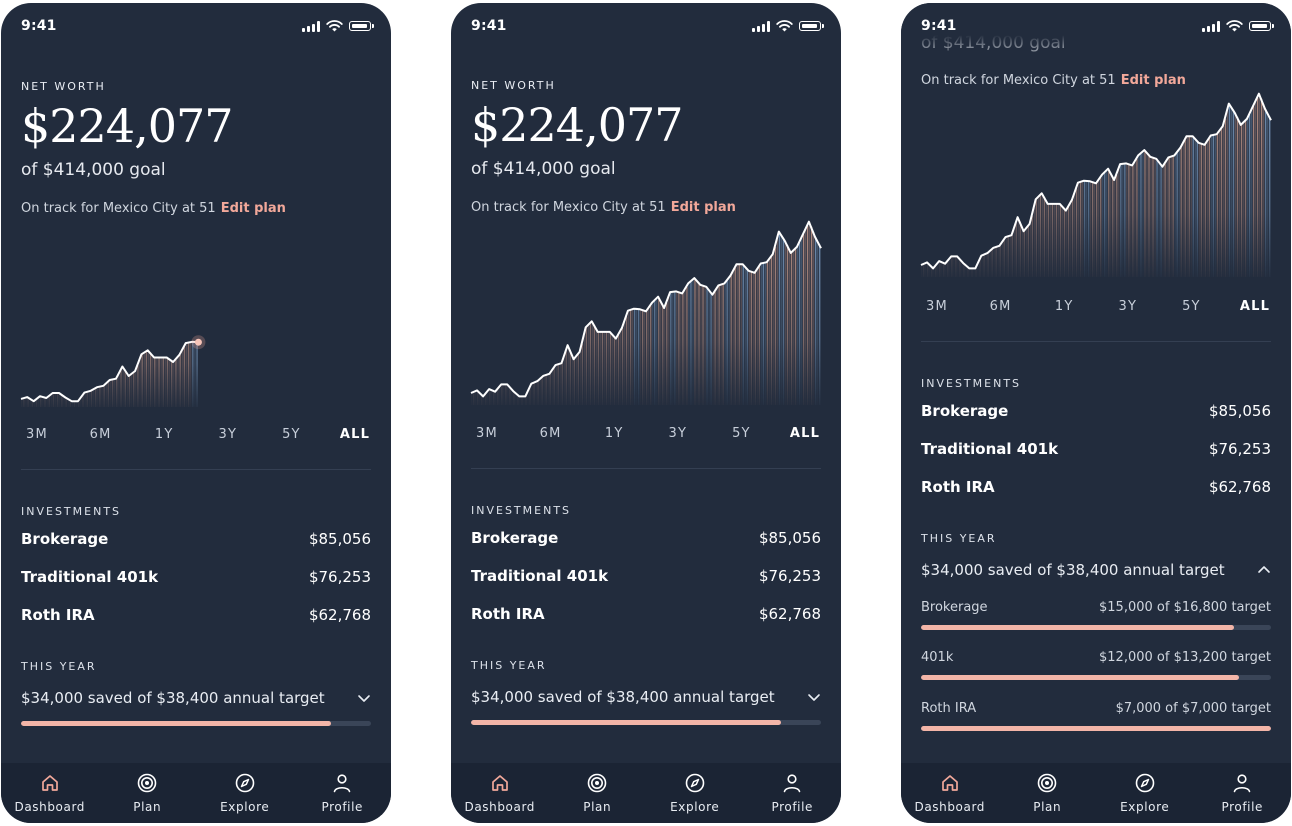 Image resolution: width=1292 pixels, height=826 pixels. Describe the element at coordinates (646, 722) in the screenshot. I see `annual-progress-bar` at that location.